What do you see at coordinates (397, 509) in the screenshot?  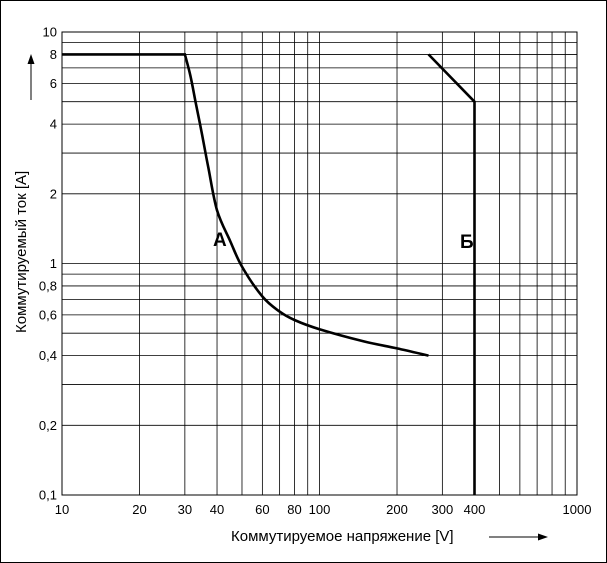 I see `x-tick-label: 200` at bounding box center [397, 509].